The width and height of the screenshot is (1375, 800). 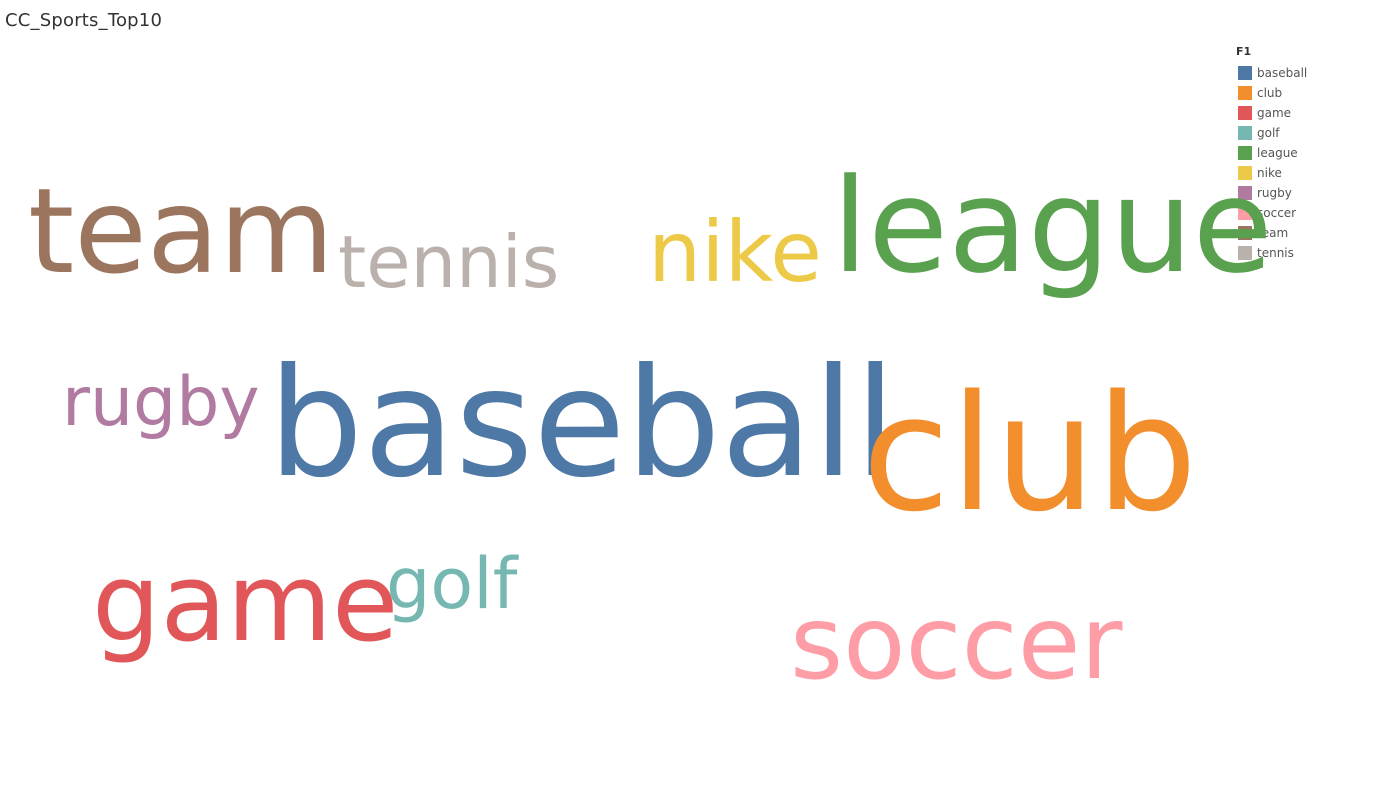 What do you see at coordinates (1244, 51) in the screenshot?
I see `legend-title: F1` at bounding box center [1244, 51].